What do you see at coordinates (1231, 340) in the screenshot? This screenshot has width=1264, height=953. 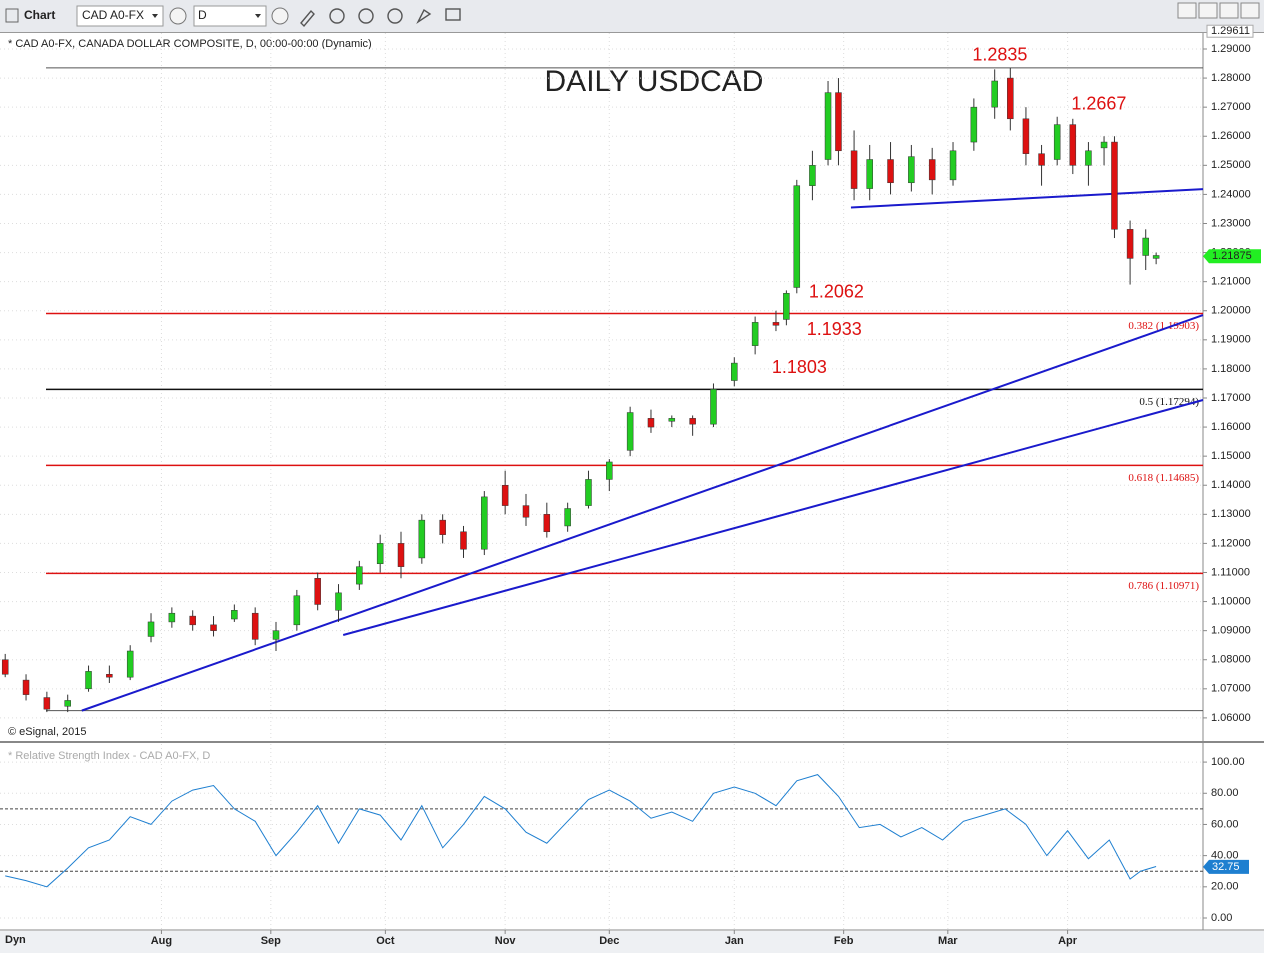 I see `y-tick-label: 1.19000` at bounding box center [1231, 340].